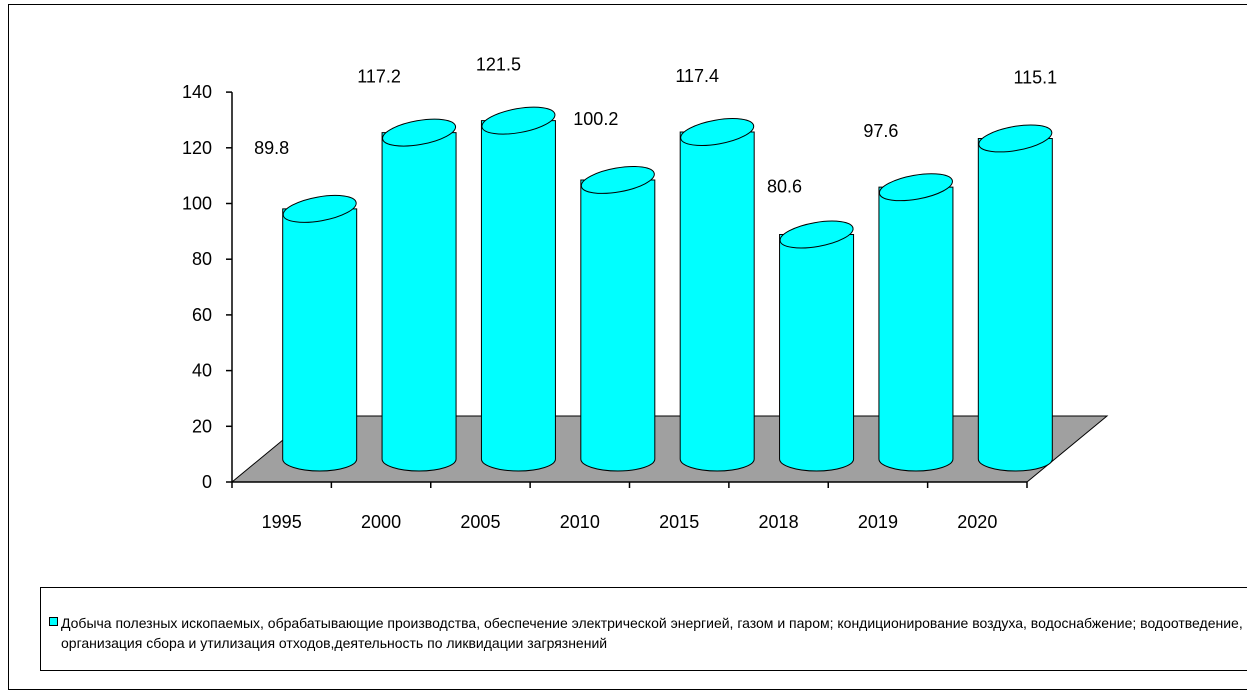  I want to click on data-label: 117.4, so click(697, 76).